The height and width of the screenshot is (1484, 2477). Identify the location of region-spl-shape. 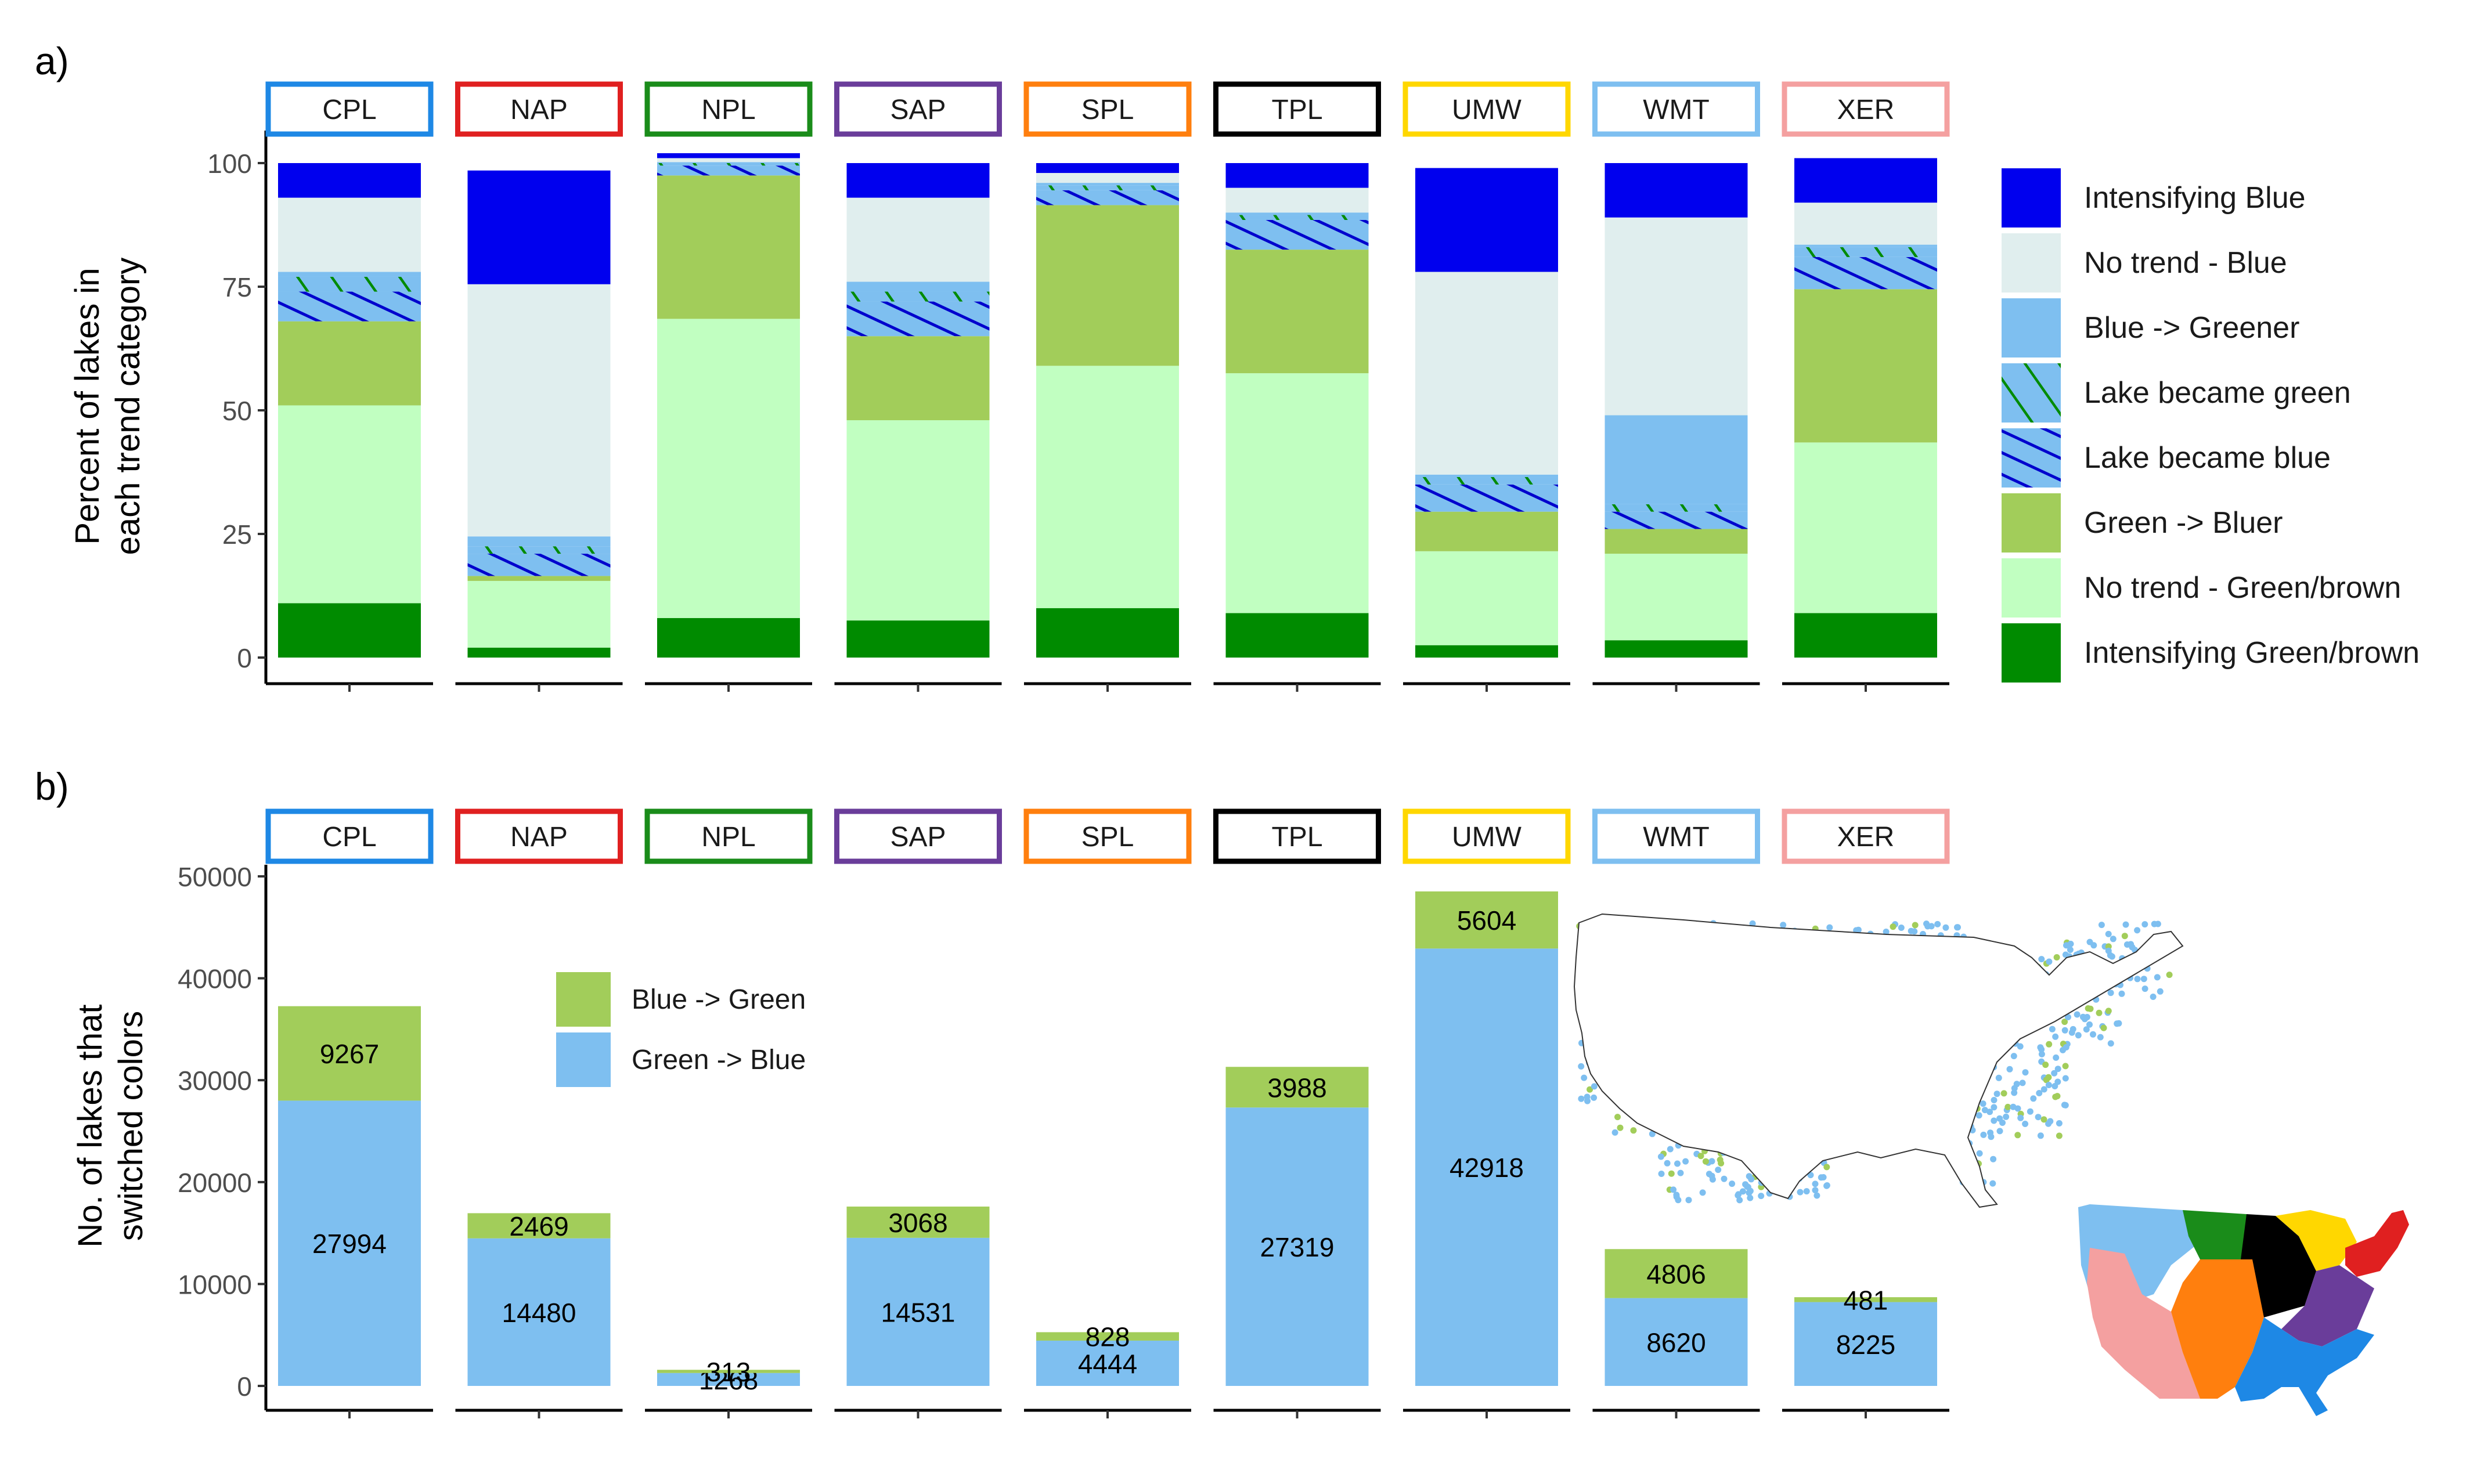
(2217, 1329).